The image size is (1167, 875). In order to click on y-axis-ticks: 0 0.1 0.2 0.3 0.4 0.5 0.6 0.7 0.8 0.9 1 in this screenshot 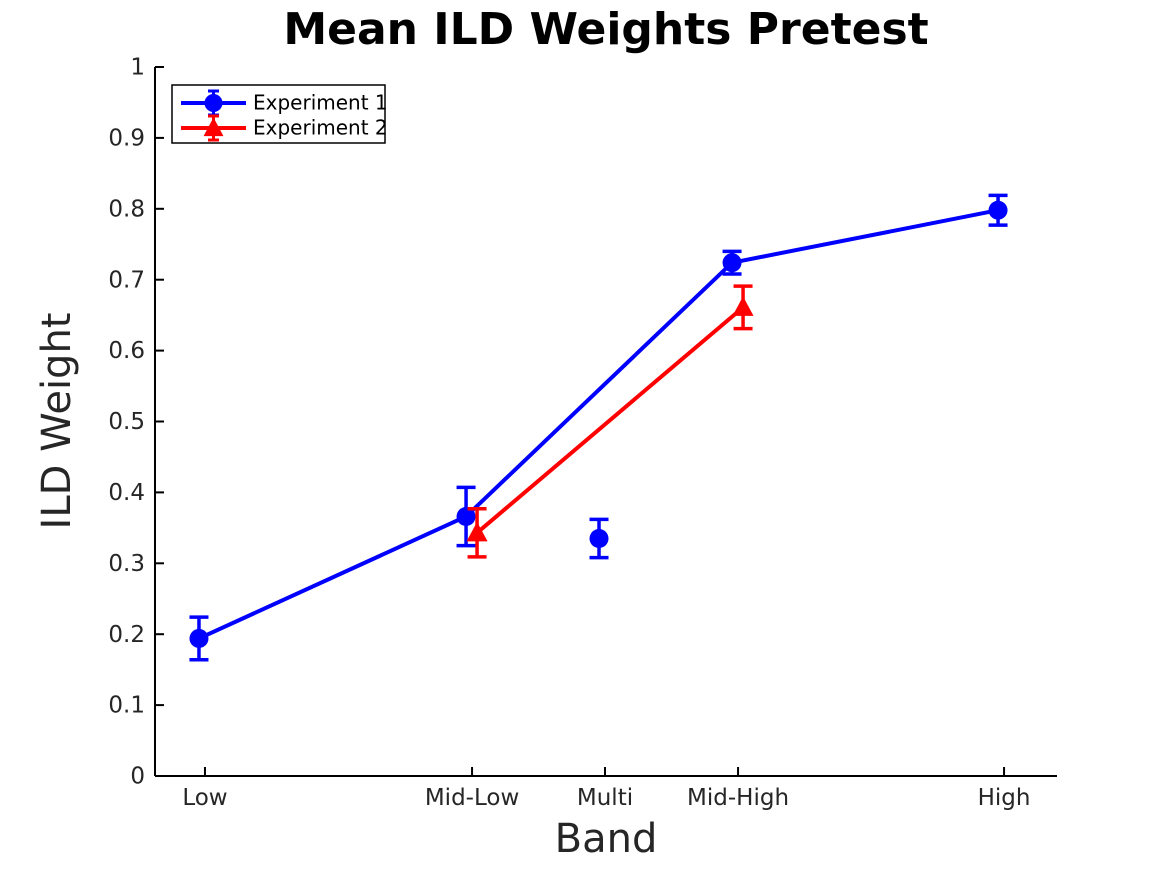, I will do `click(136, 422)`.